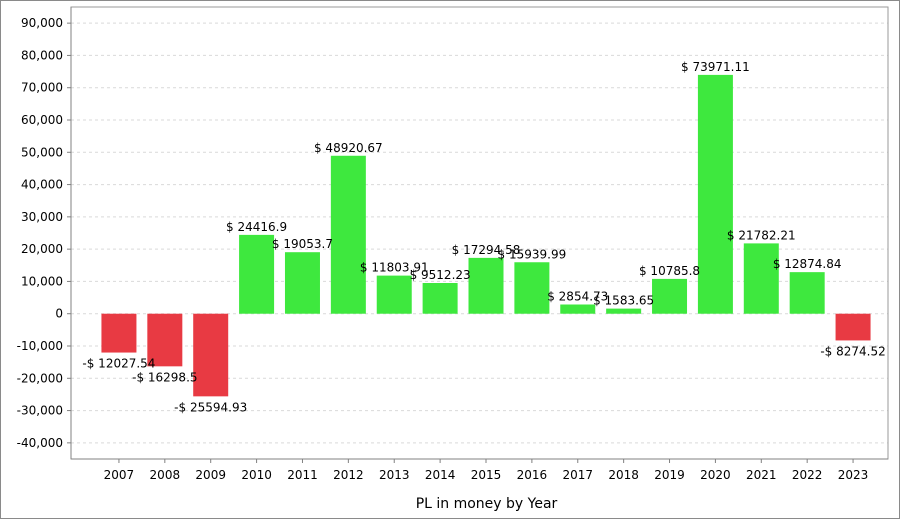  I want to click on data-label-2018: $ 1583.65, so click(623, 301).